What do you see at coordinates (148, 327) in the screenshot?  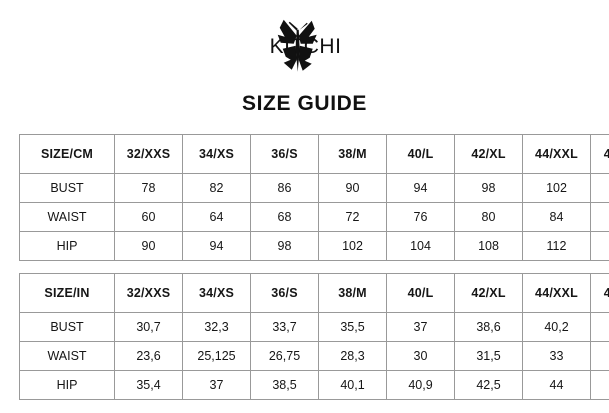 I see `measurement-cell: 30,7` at bounding box center [148, 327].